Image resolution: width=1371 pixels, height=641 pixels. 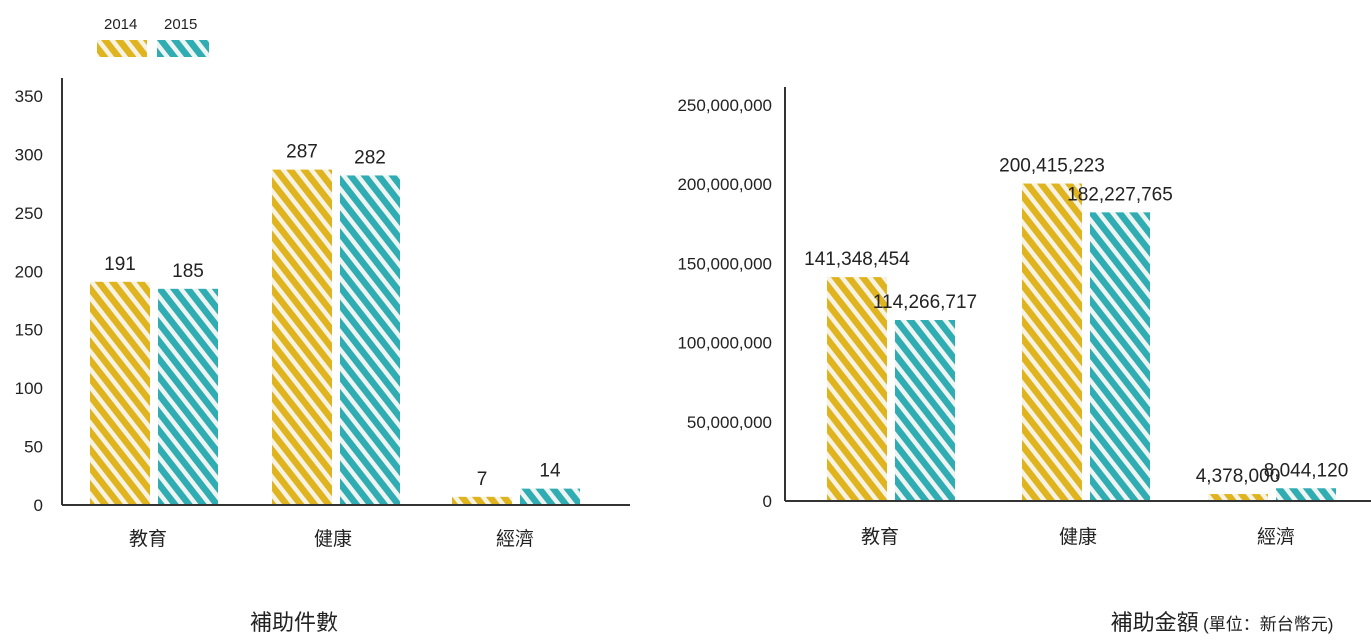 What do you see at coordinates (302, 152) in the screenshot?
I see `count-data-label: 287` at bounding box center [302, 152].